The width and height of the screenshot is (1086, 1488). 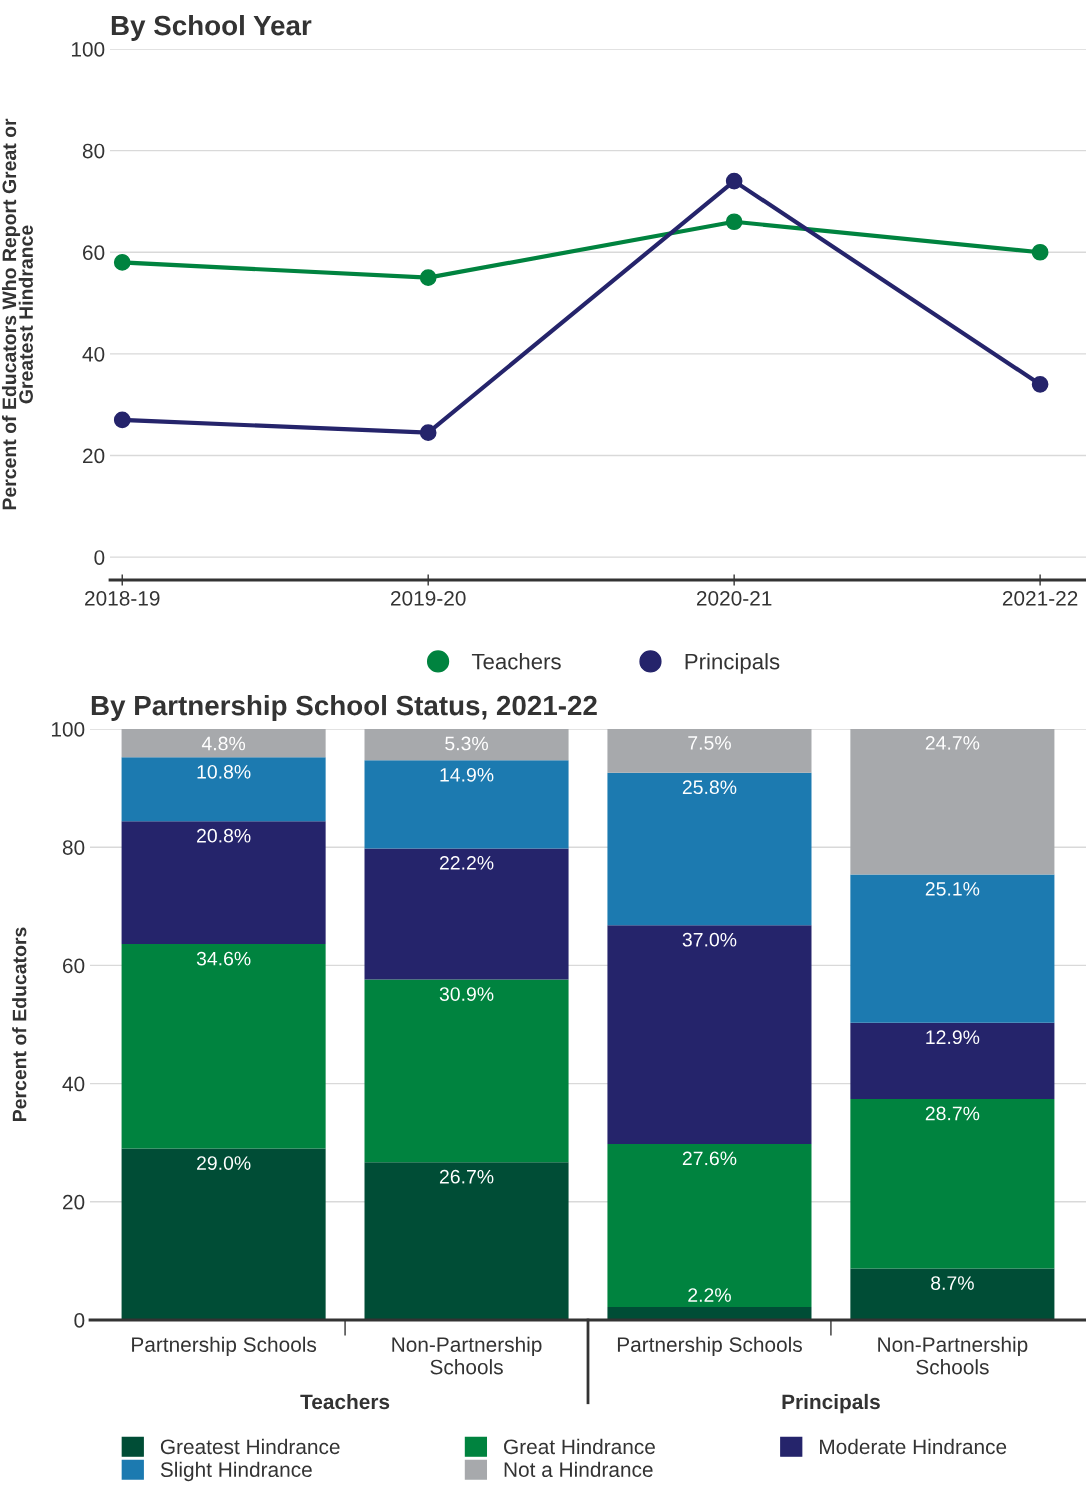 What do you see at coordinates (831, 1403) in the screenshot?
I see `text: Principals` at bounding box center [831, 1403].